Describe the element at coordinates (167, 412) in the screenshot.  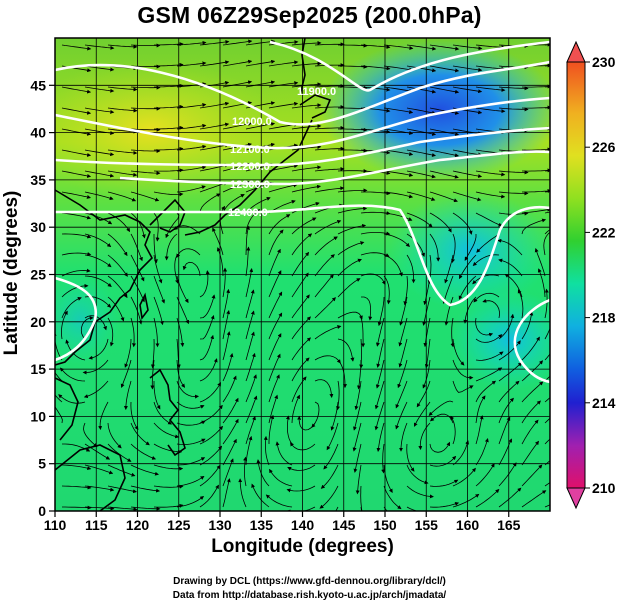
I see `coast-philippines` at that location.